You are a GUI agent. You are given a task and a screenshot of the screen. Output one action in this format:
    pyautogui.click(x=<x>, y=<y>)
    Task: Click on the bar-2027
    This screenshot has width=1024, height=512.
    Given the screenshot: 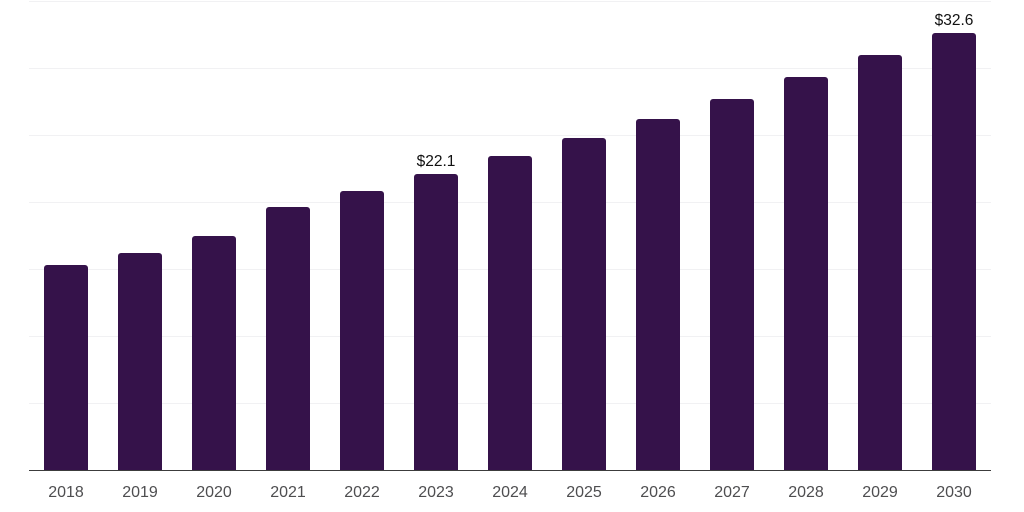 What is the action you would take?
    pyautogui.click(x=732, y=284)
    